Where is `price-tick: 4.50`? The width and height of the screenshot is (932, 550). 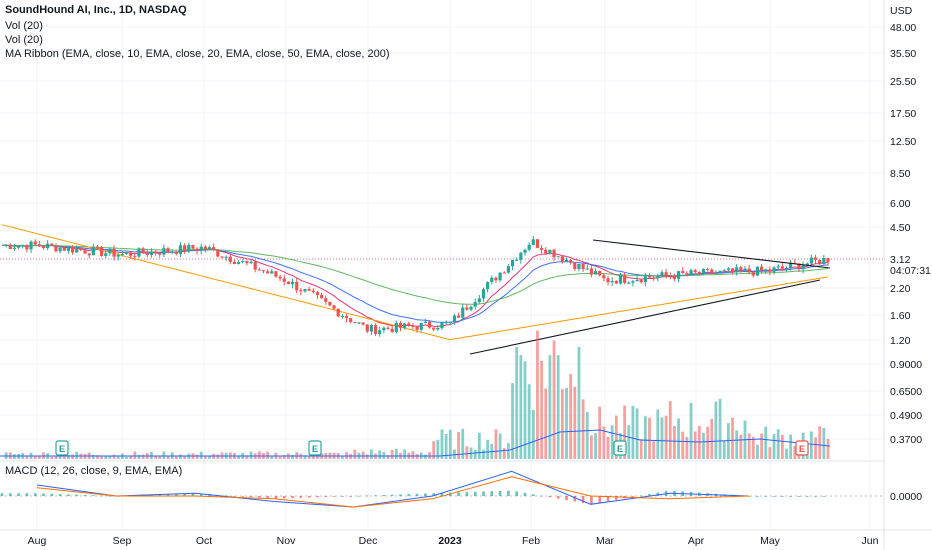
price-tick: 4.50 is located at coordinates (900, 228).